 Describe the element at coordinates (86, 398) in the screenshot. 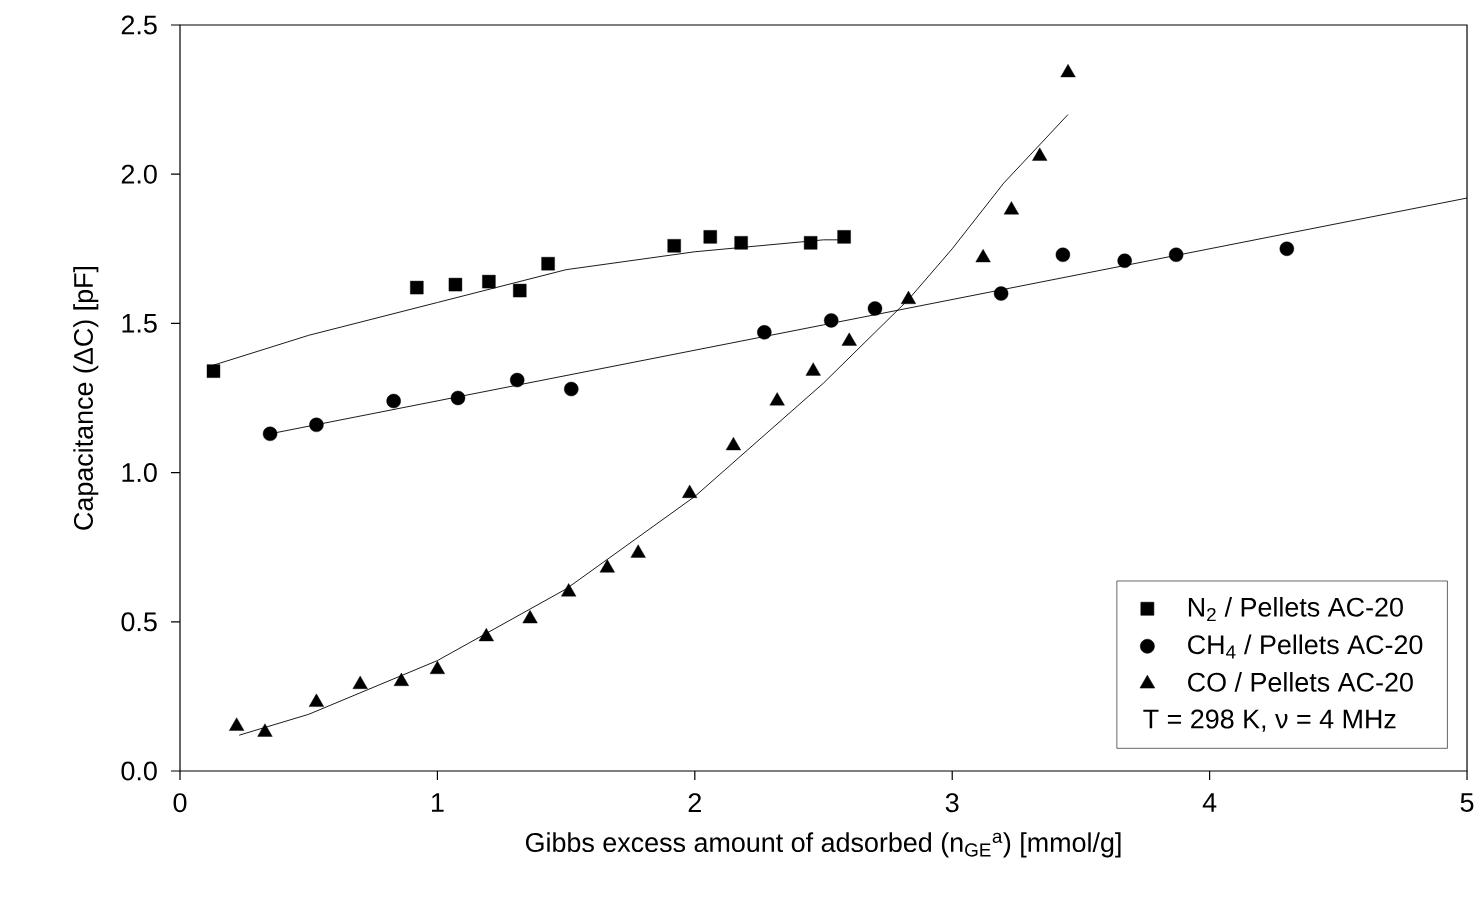

I see `y-axis-title: Capacitance (ΔC) [pF]` at that location.